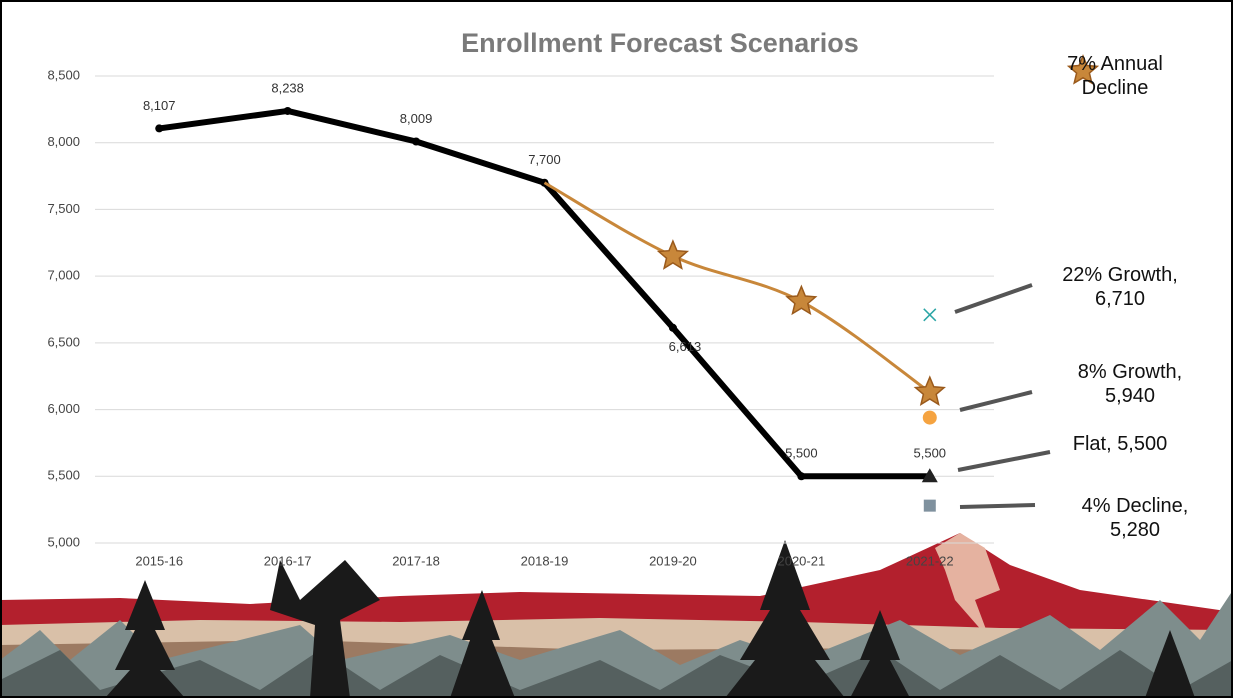 The height and width of the screenshot is (698, 1233). I want to click on mountain-snow, so click(967, 586).